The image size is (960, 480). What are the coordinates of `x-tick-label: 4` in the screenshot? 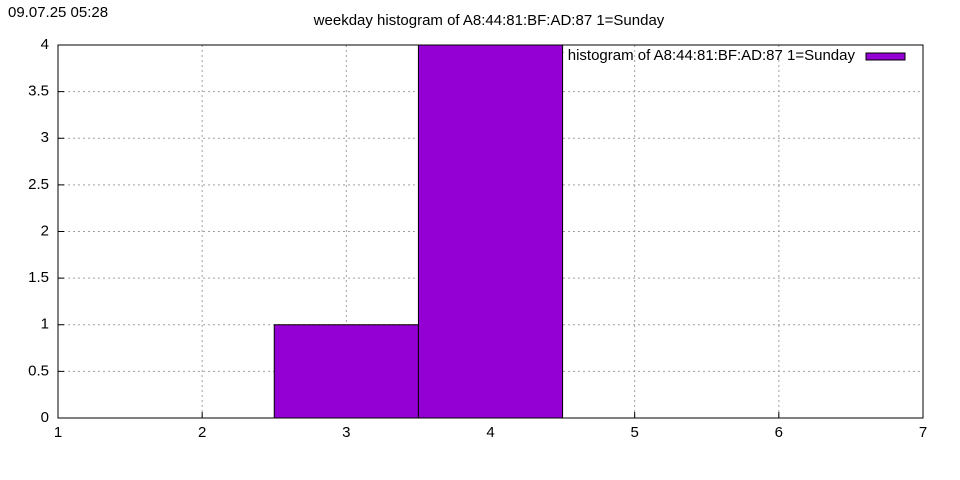 It's located at (490, 432).